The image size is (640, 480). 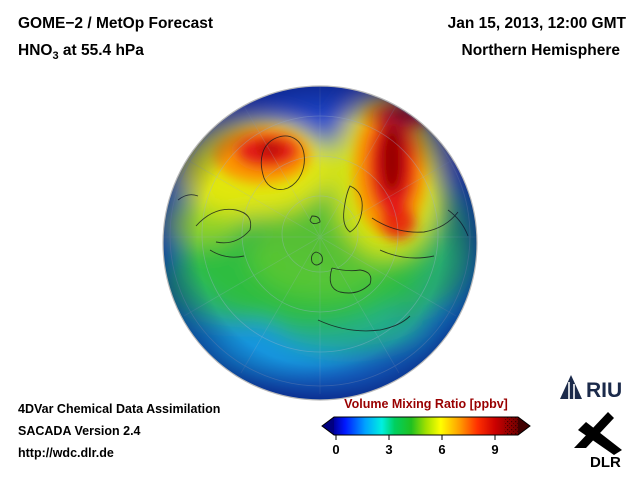 What do you see at coordinates (536, 23) in the screenshot?
I see `datetime-label: Jan 15, 2013, 12:00 GMT` at bounding box center [536, 23].